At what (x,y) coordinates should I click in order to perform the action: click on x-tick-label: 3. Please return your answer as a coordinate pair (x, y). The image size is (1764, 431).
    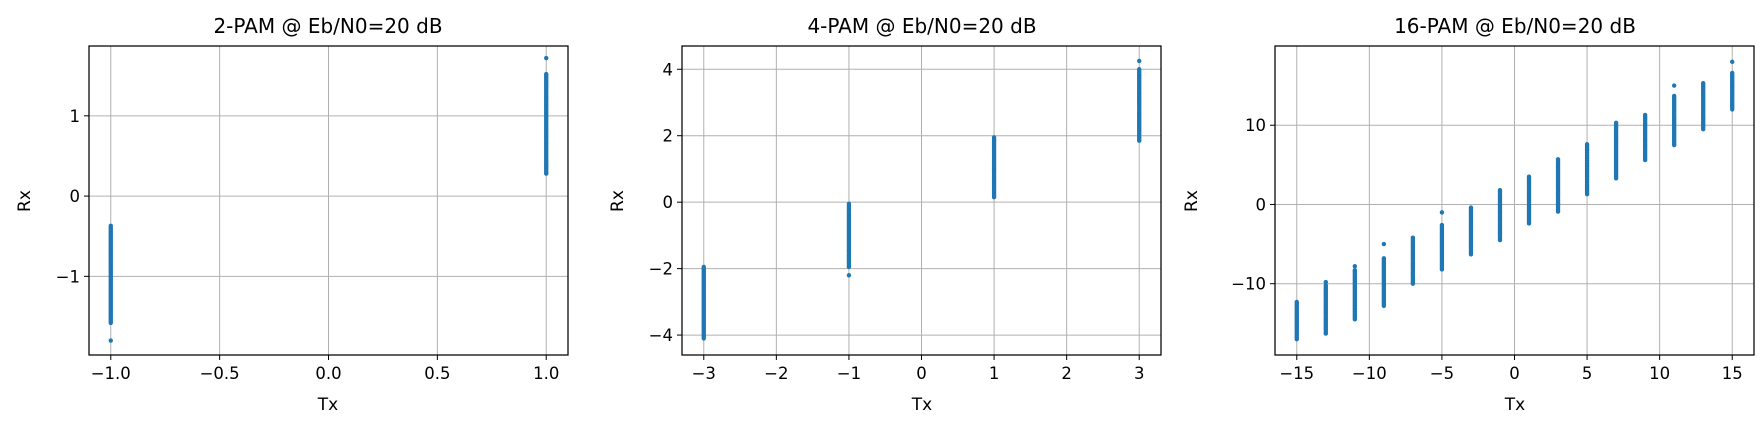
    Looking at the image, I should click on (1139, 373).